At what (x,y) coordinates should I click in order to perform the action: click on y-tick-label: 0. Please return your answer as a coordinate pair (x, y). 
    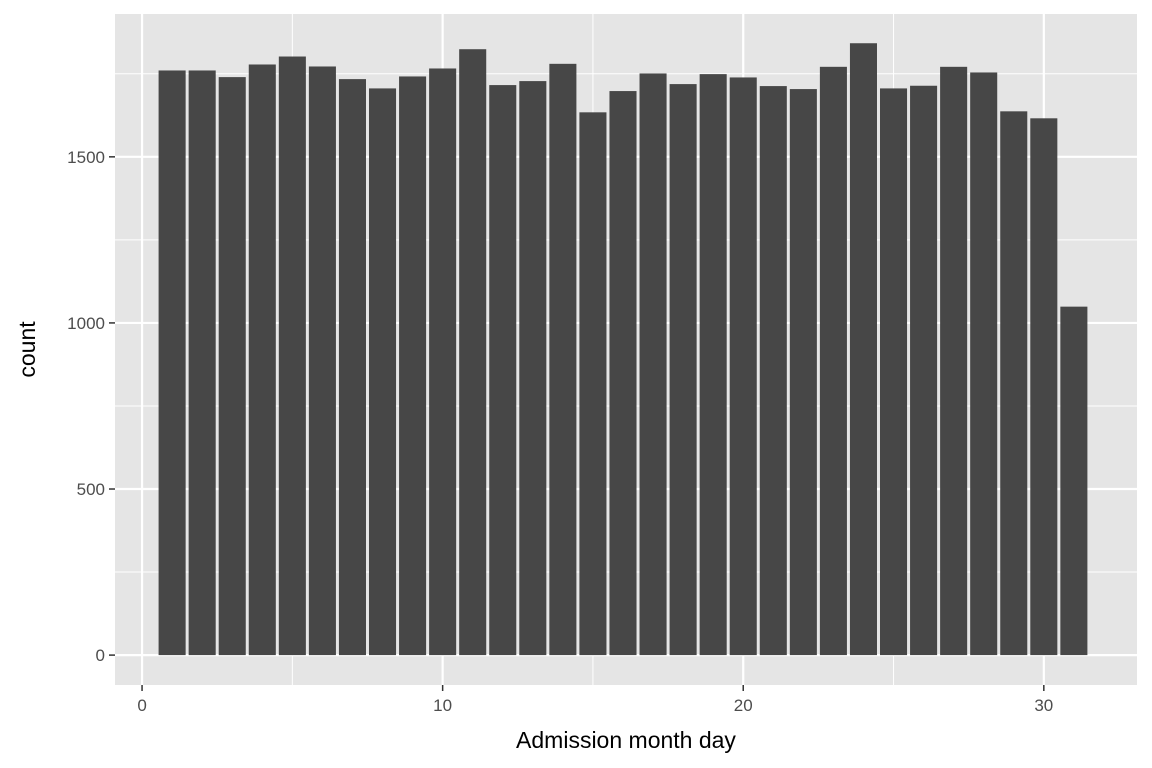
    Looking at the image, I should click on (100, 655).